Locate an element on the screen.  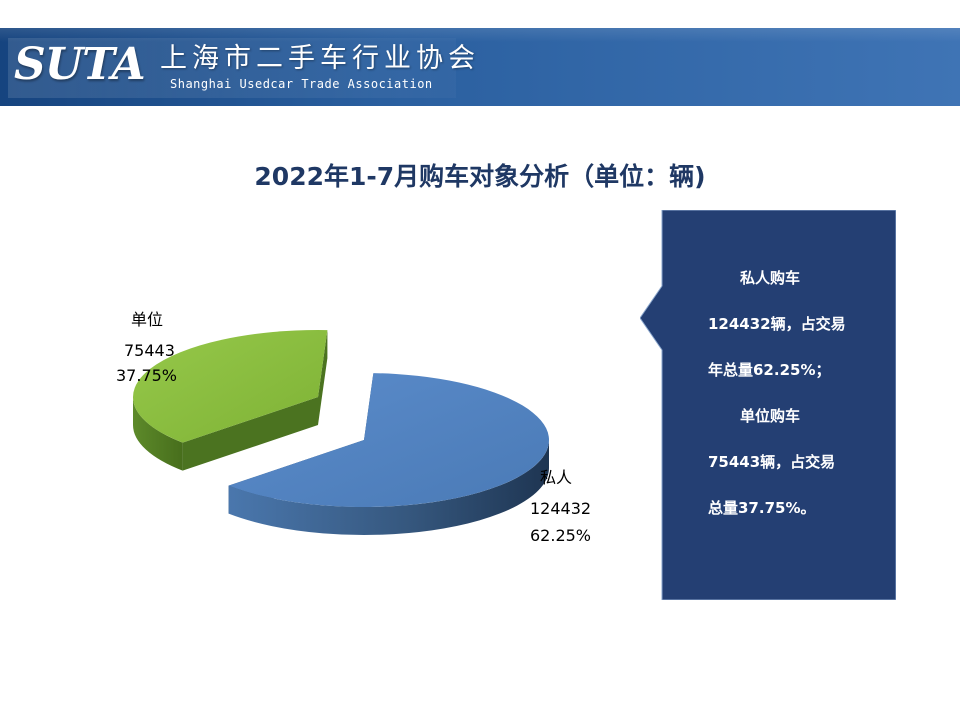
data-label-private-percent: 62.25% is located at coordinates (560, 535).